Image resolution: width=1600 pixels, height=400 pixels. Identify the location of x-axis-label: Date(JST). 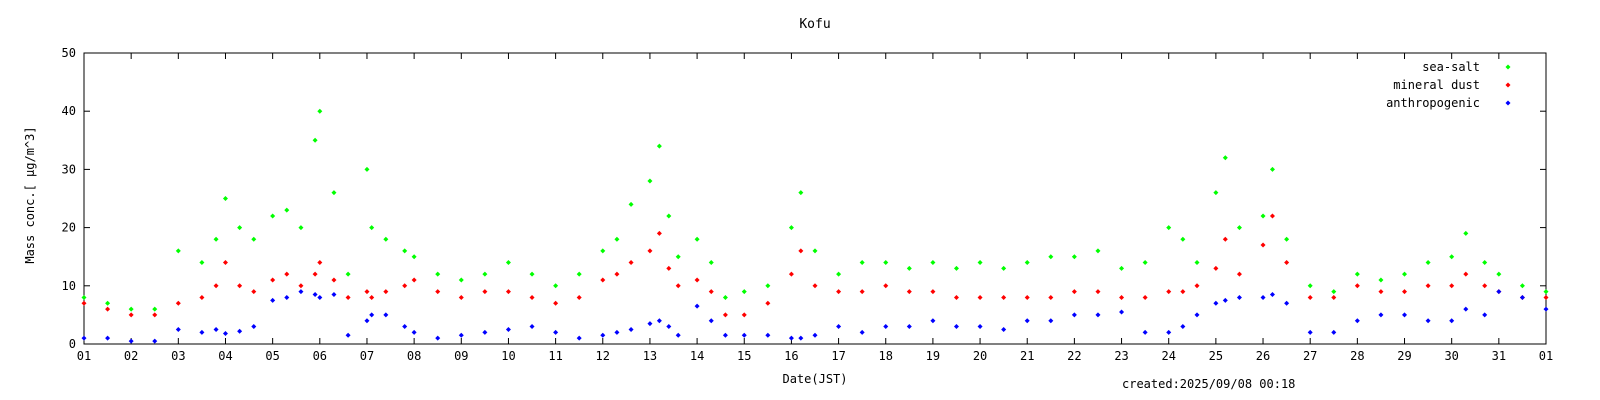
(814, 379).